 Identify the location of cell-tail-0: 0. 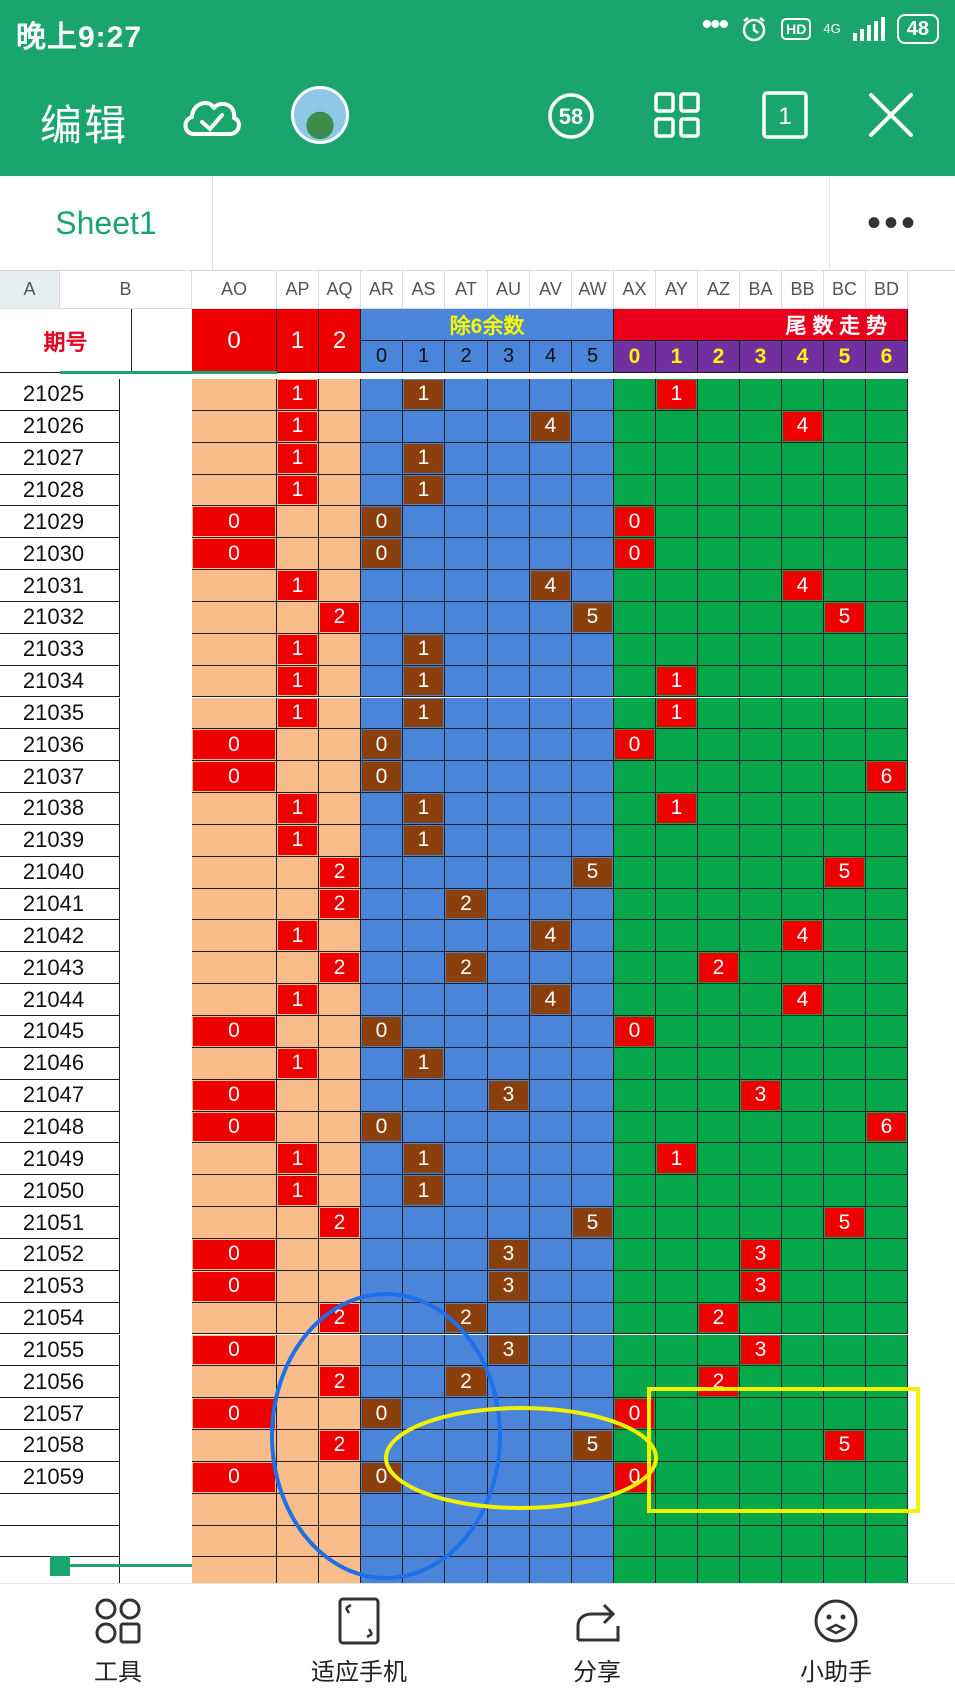
(635, 554).